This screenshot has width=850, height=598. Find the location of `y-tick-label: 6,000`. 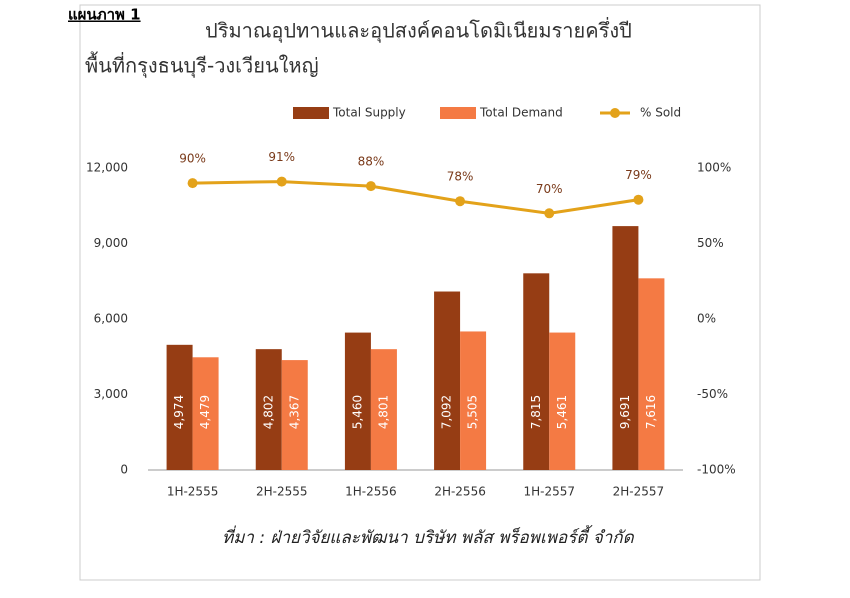

y-tick-label: 6,000 is located at coordinates (111, 319).